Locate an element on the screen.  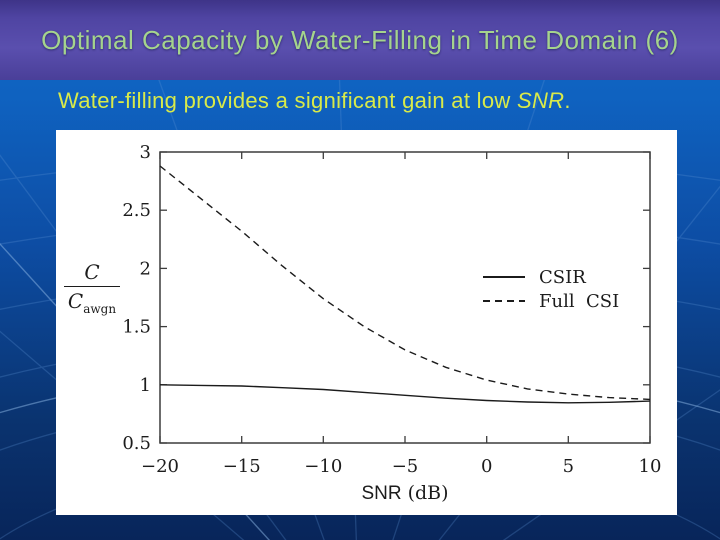
svg-text: 2 is located at coordinates (145, 268).